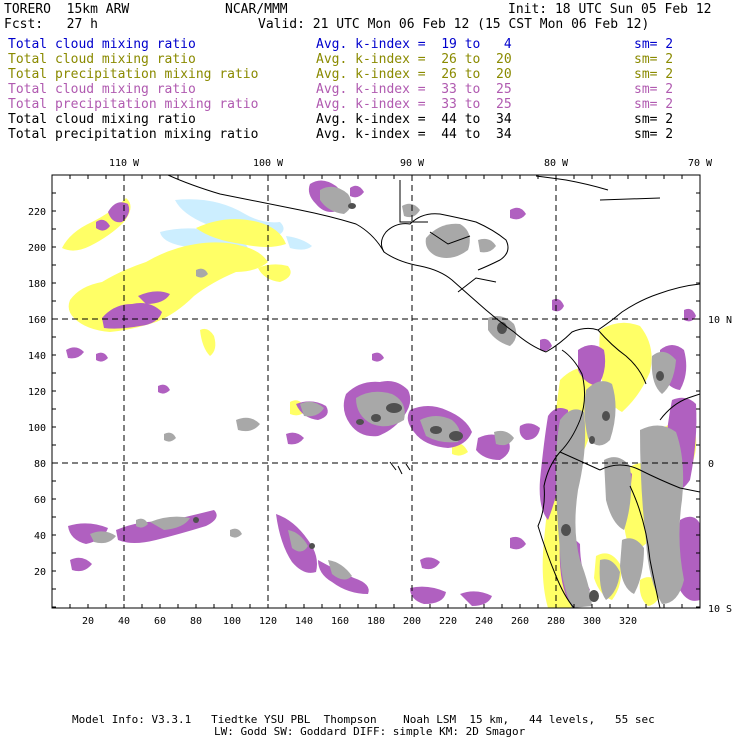 This screenshot has height=740, width=740. I want to click on x-tick-label: 60, so click(160, 621).